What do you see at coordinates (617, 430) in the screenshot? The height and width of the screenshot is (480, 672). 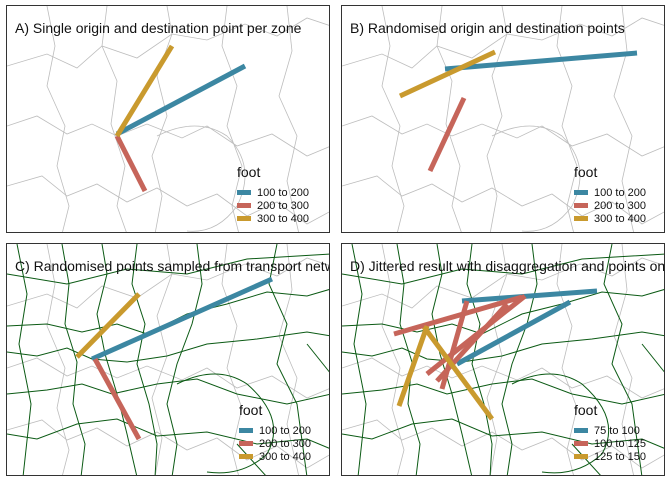 I see `legend-label: 75 to 100` at bounding box center [617, 430].